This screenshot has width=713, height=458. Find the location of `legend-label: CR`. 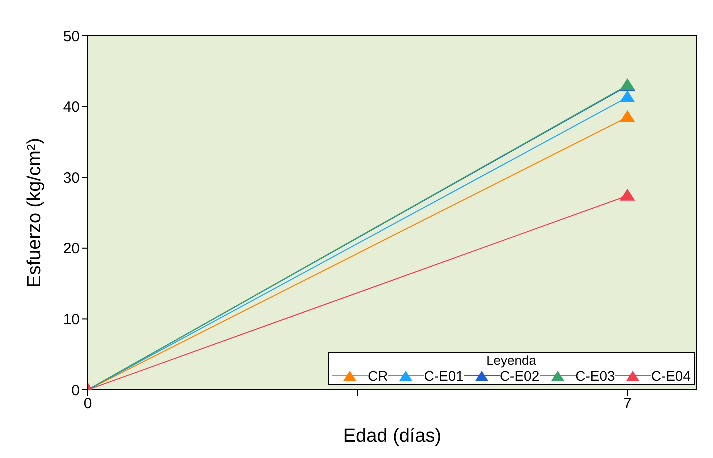

legend-label: CR is located at coordinates (378, 376).